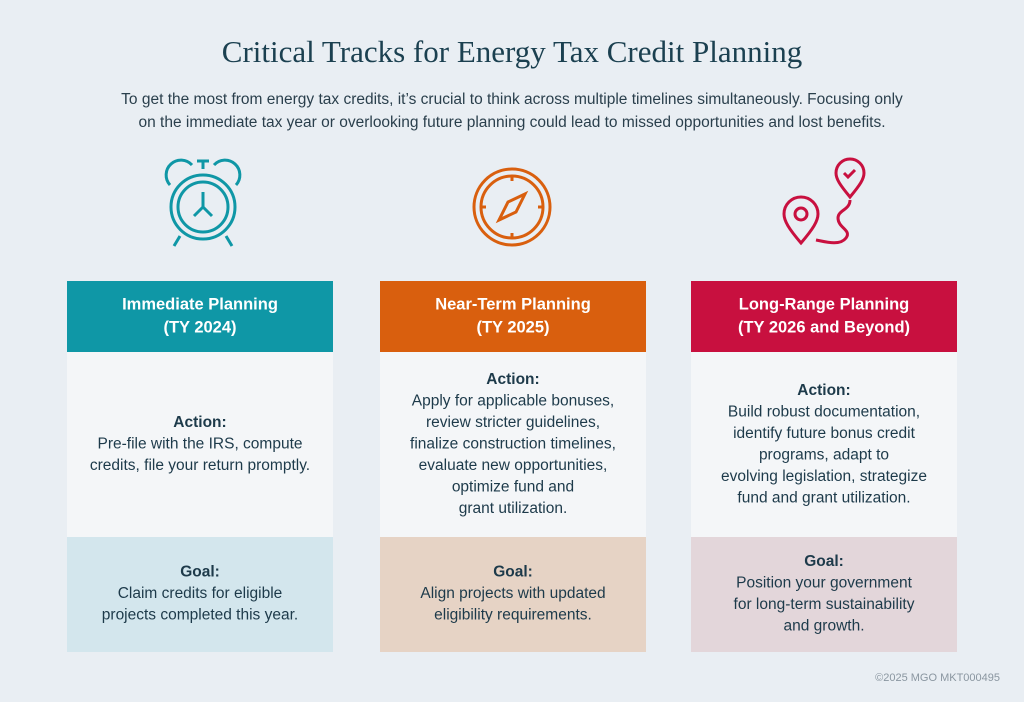  I want to click on goal-text: Claim credits for eligible, so click(200, 593).